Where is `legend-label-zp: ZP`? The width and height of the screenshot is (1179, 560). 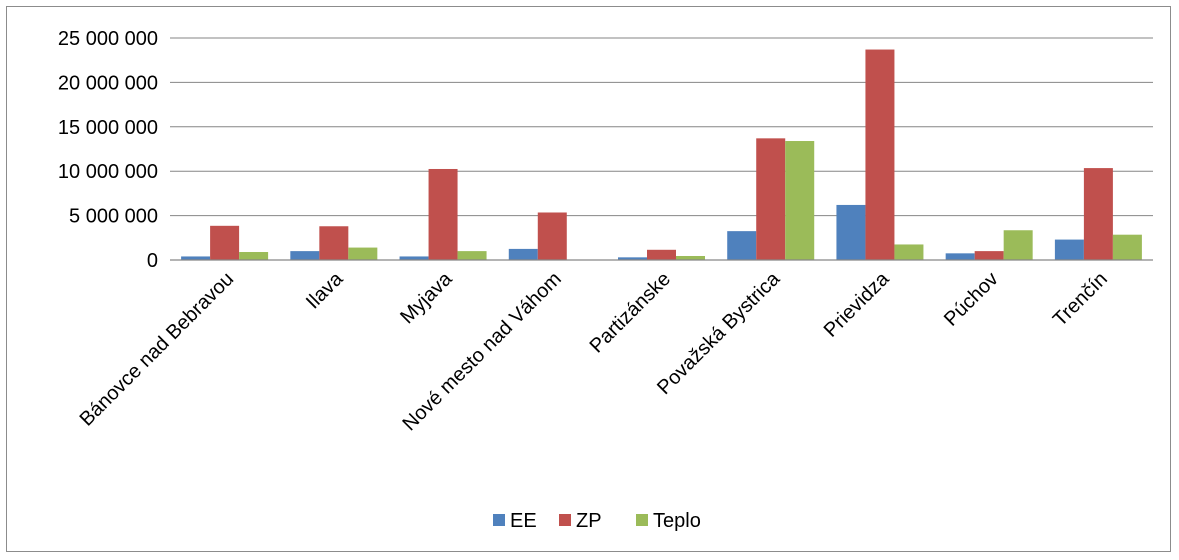 legend-label-zp: ZP is located at coordinates (589, 521).